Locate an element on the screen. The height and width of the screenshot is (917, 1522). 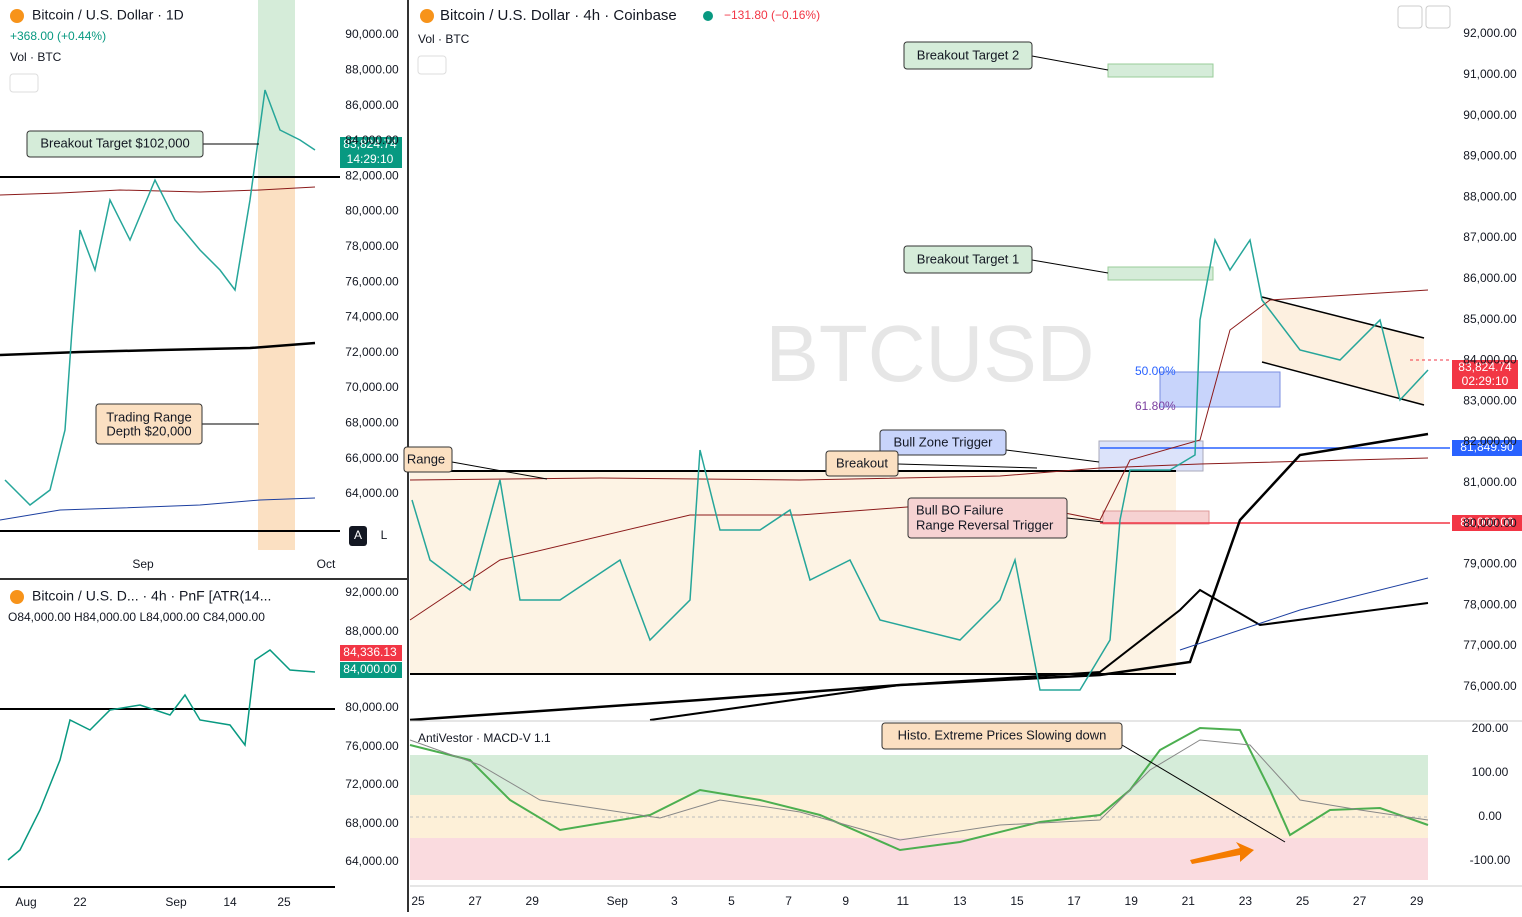
price-axis-label: 90,000.00 is located at coordinates (1490, 115).